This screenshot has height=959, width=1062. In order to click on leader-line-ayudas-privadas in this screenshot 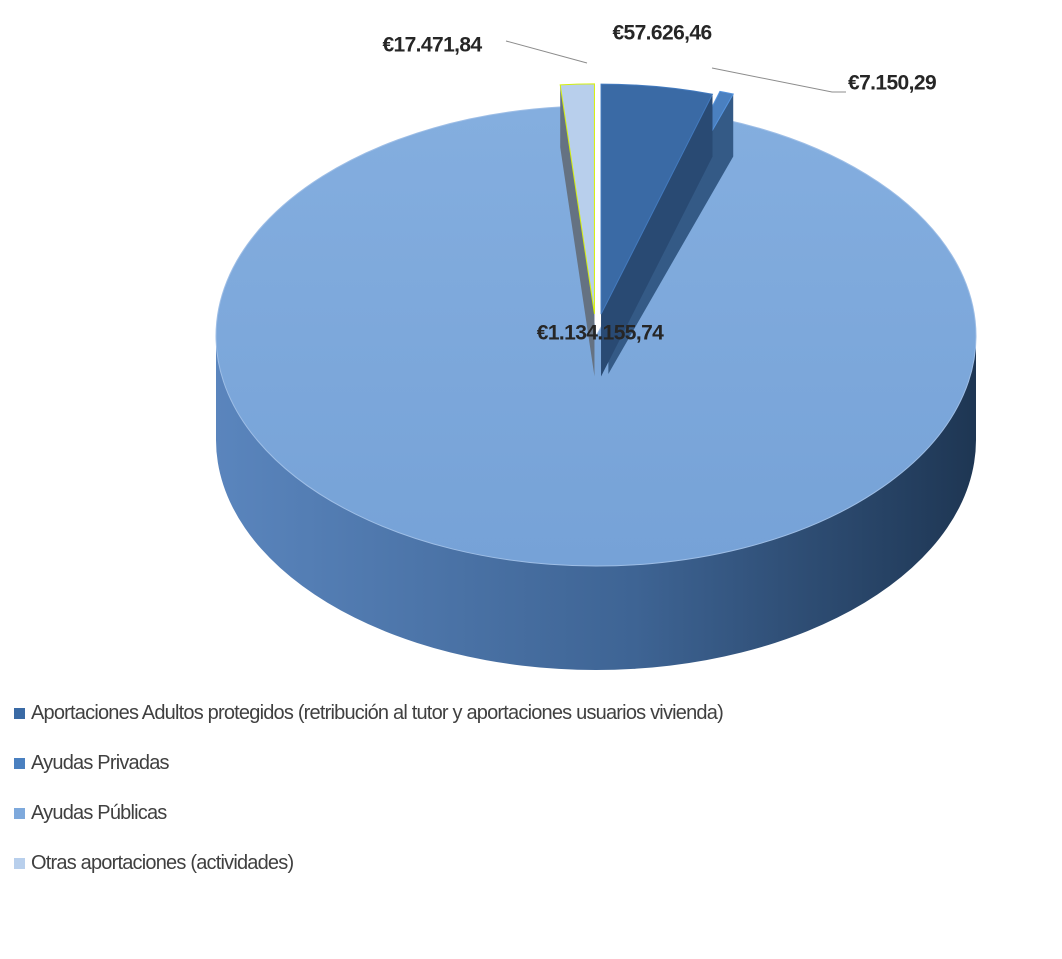, I will do `click(778, 80)`.